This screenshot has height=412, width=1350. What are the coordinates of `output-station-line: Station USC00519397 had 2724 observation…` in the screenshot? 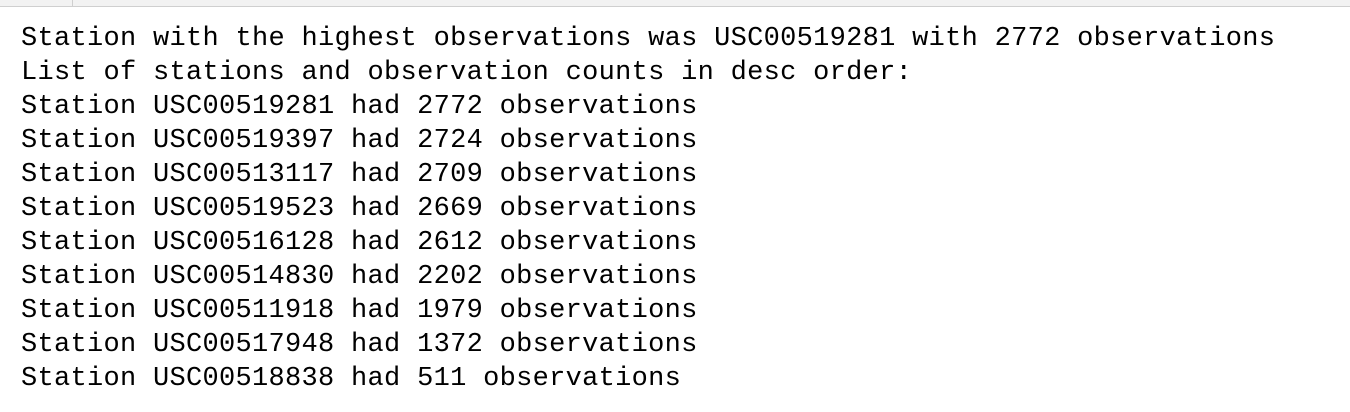 It's located at (359, 141).